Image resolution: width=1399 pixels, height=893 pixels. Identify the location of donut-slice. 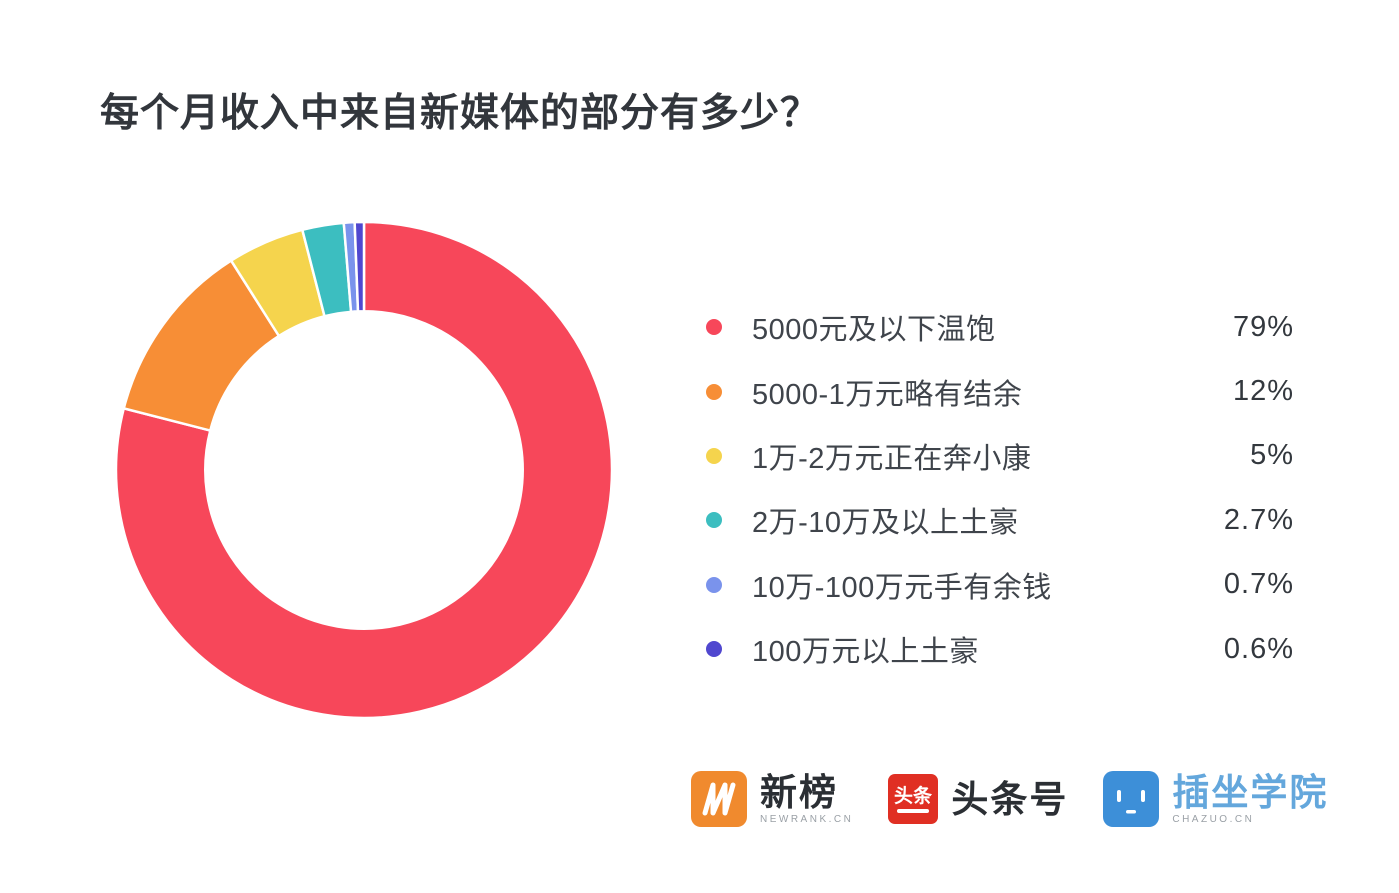
(359, 266).